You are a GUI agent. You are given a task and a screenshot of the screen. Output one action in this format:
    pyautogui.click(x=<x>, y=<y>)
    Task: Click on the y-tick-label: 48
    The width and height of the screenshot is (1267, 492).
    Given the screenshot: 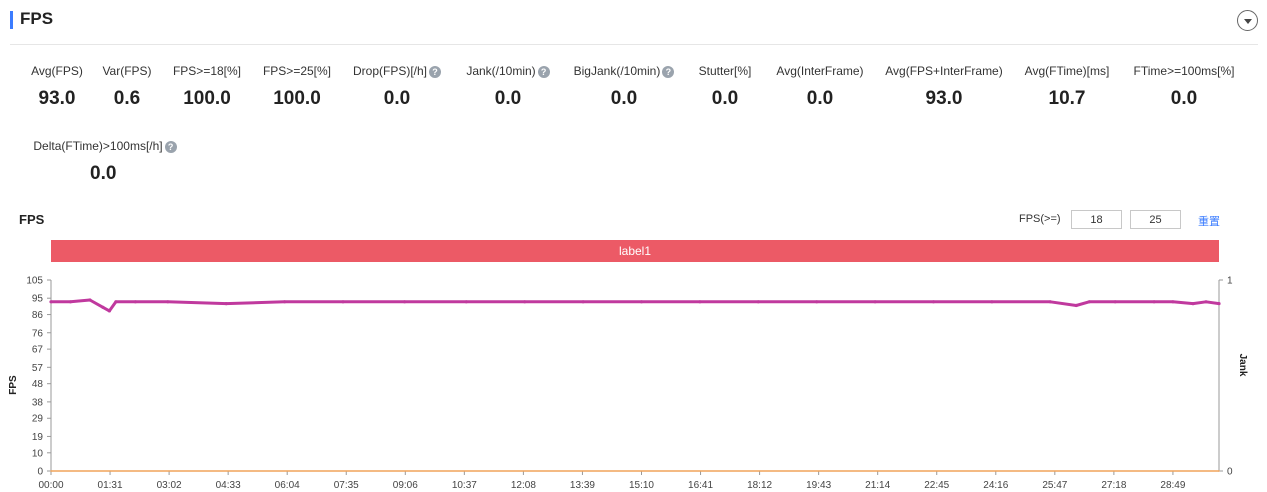 What is the action you would take?
    pyautogui.click(x=38, y=384)
    